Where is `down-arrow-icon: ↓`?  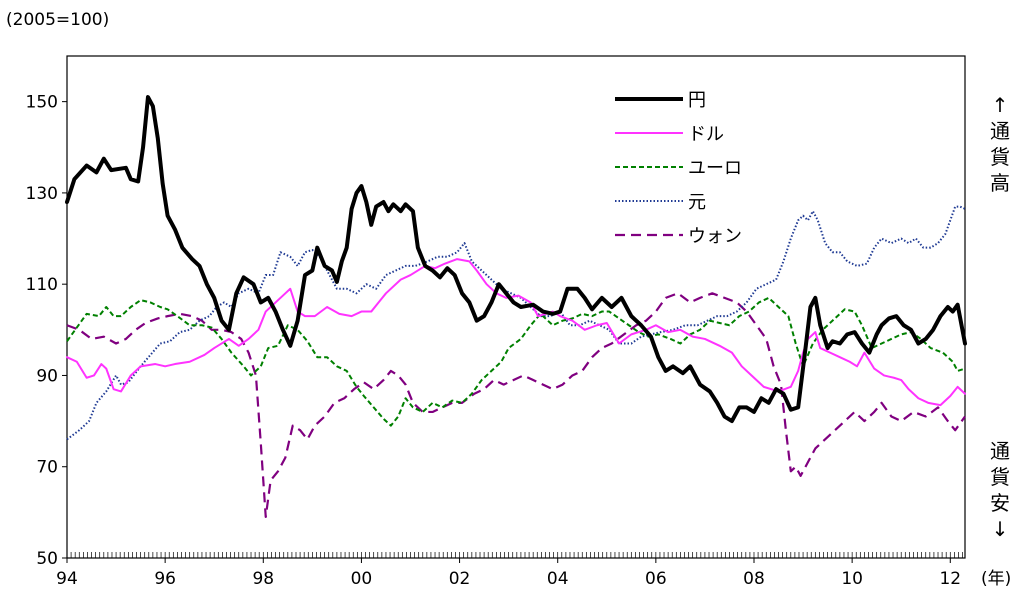
down-arrow-icon: ↓ is located at coordinates (1000, 529).